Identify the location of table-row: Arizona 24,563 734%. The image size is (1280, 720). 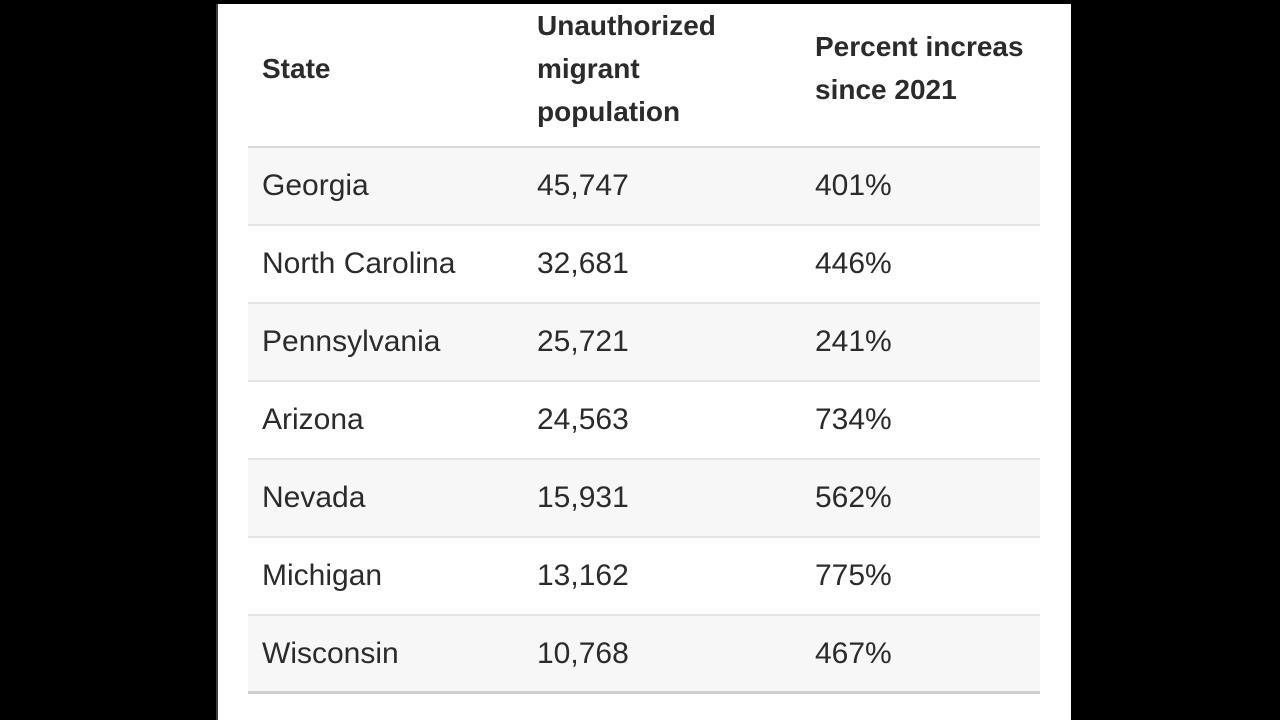
(644, 421).